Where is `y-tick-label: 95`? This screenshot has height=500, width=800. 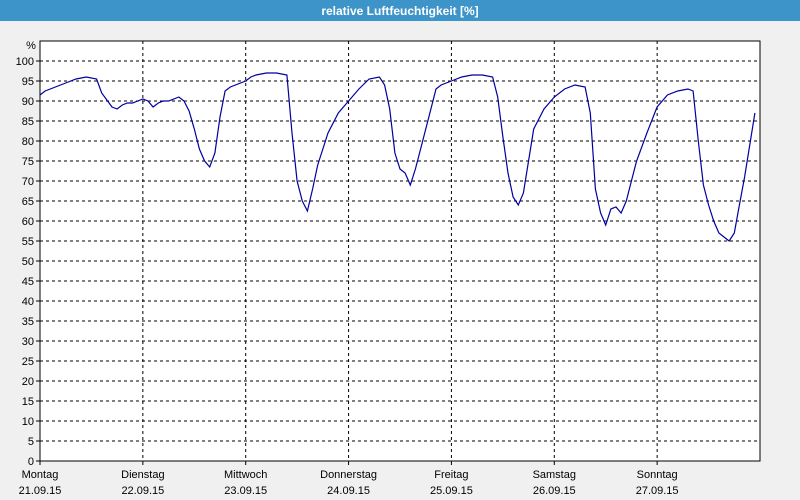 y-tick-label: 95 is located at coordinates (28, 82).